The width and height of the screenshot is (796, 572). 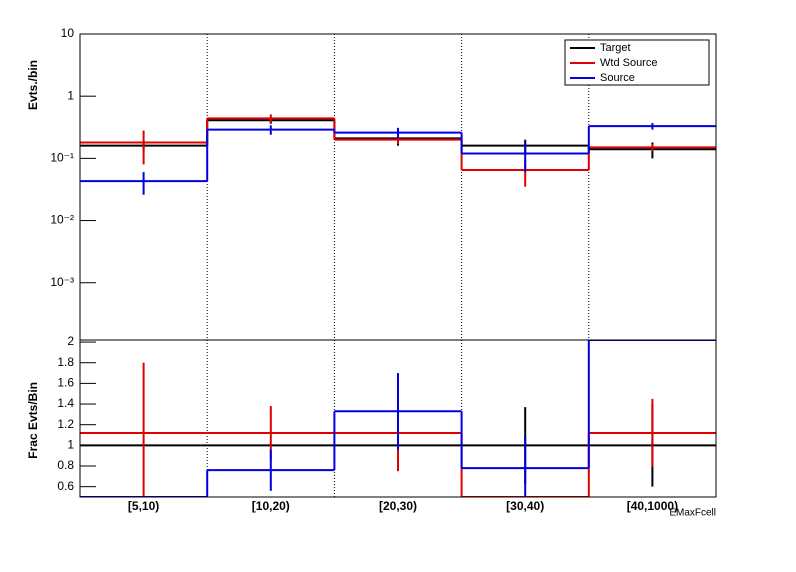 What do you see at coordinates (65, 383) in the screenshot?
I see `y-tick-label: 1.6` at bounding box center [65, 383].